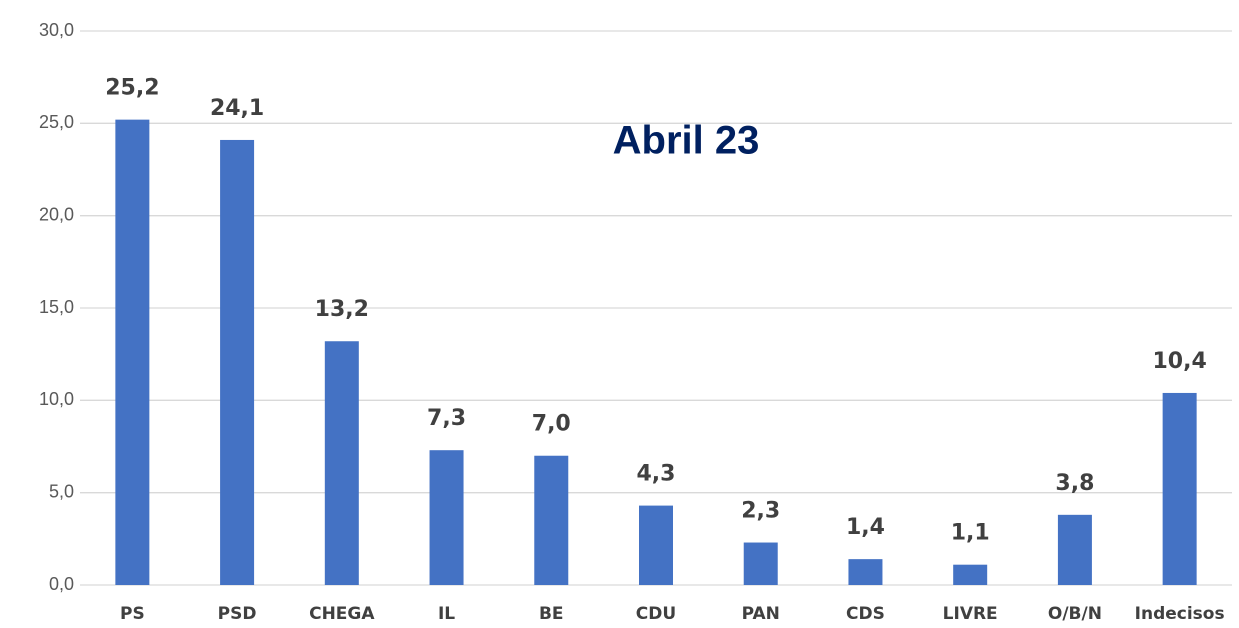 The image size is (1239, 628). What do you see at coordinates (342, 614) in the screenshot?
I see `x-tick-label: CHEGA` at bounding box center [342, 614].